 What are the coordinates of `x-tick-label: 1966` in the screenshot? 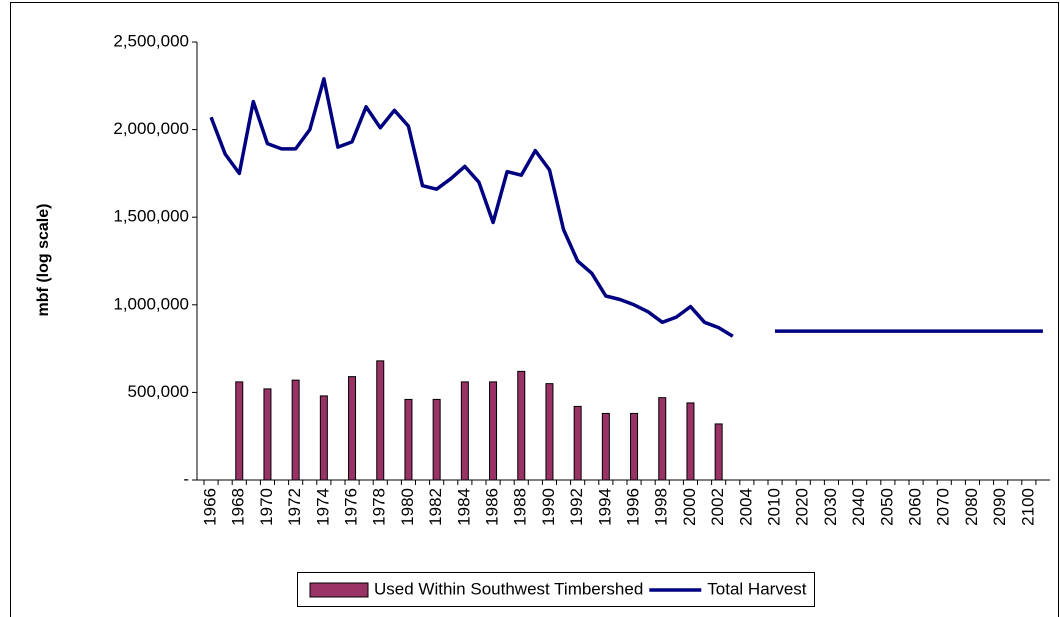 It's located at (210, 507).